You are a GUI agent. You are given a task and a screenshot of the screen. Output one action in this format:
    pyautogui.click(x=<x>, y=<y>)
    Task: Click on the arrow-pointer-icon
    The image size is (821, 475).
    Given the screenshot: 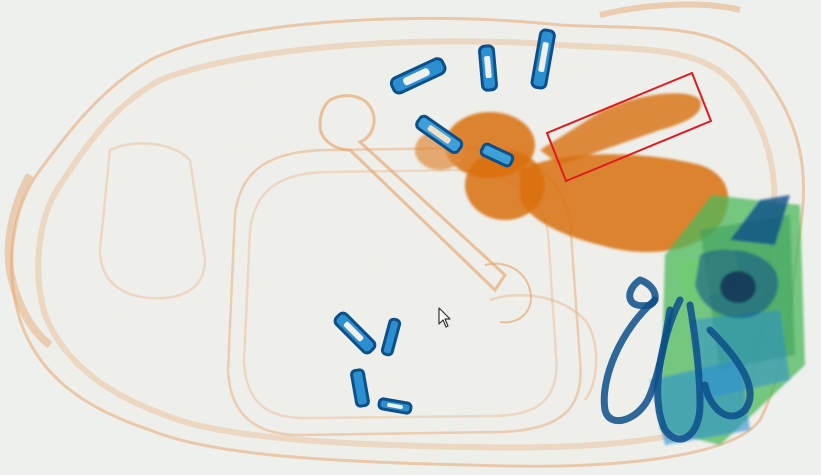 What is the action you would take?
    pyautogui.click(x=444, y=317)
    